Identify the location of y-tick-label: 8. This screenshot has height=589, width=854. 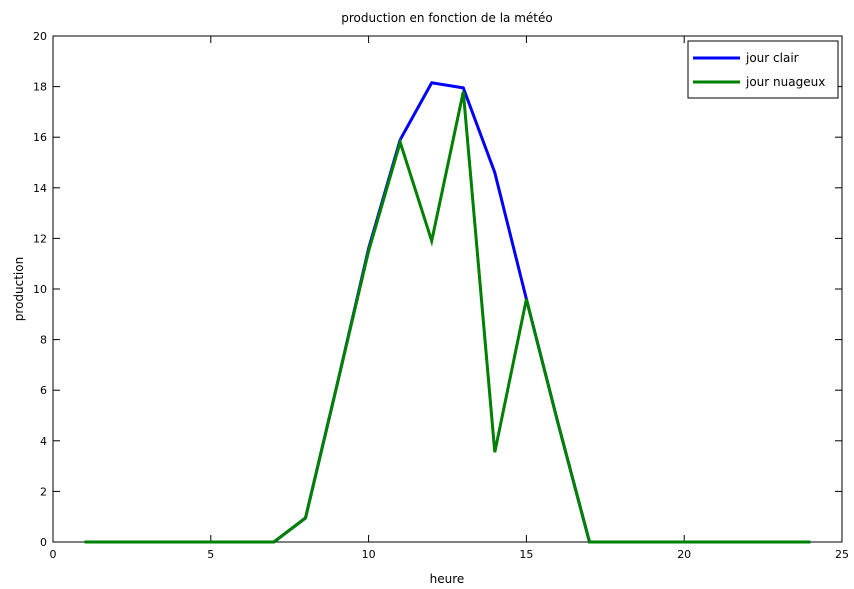
(43, 340).